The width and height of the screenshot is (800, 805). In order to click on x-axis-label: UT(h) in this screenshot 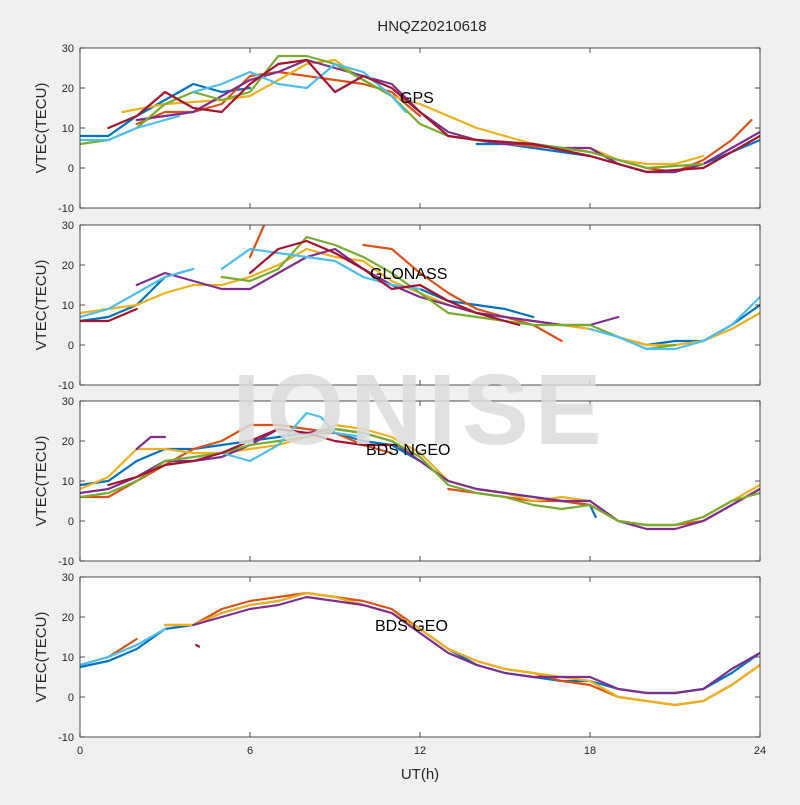, I will do `click(420, 774)`.